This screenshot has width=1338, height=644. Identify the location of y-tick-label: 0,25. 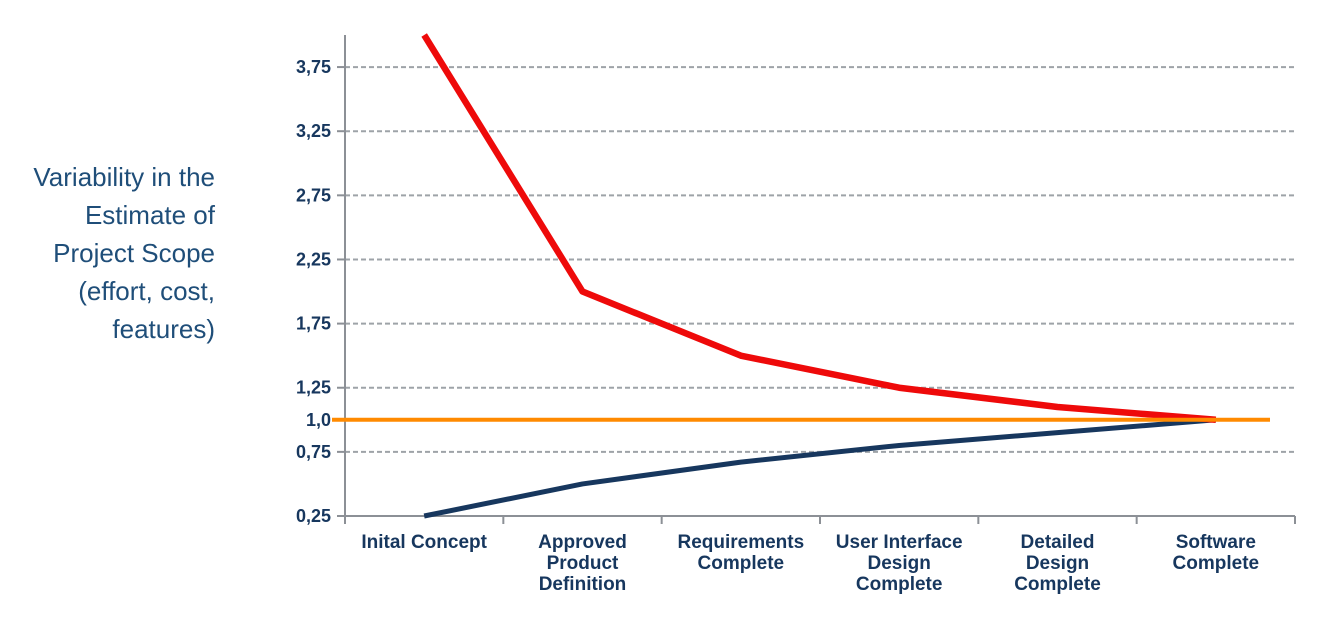
(313, 516).